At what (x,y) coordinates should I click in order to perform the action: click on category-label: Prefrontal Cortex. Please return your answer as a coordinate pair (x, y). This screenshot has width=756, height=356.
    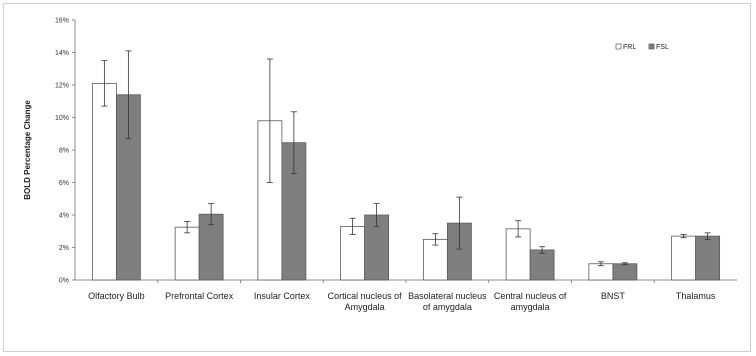
    Looking at the image, I should click on (199, 296).